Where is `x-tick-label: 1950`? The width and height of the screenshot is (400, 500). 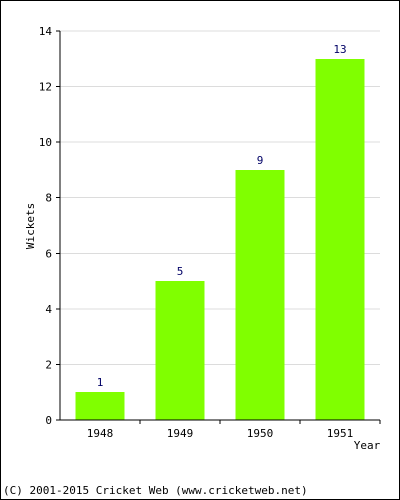
x-tick-label: 1950 is located at coordinates (260, 433).